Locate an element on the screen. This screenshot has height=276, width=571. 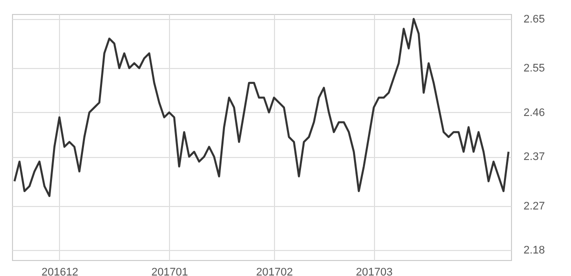
y-tick-label: 2.65 is located at coordinates (534, 19).